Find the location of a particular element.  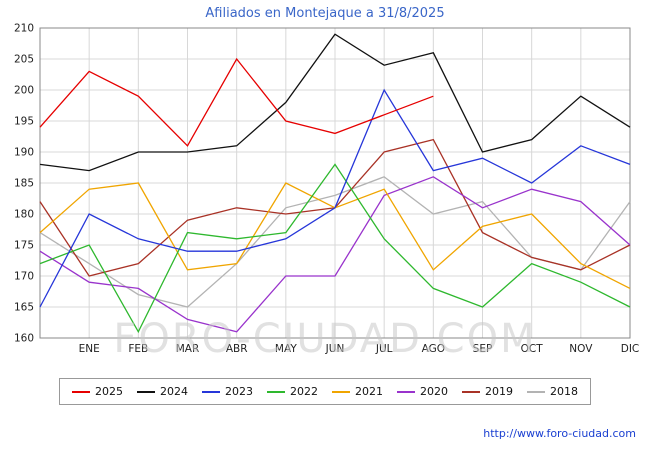

x-tick-label: FEB is located at coordinates (138, 349).